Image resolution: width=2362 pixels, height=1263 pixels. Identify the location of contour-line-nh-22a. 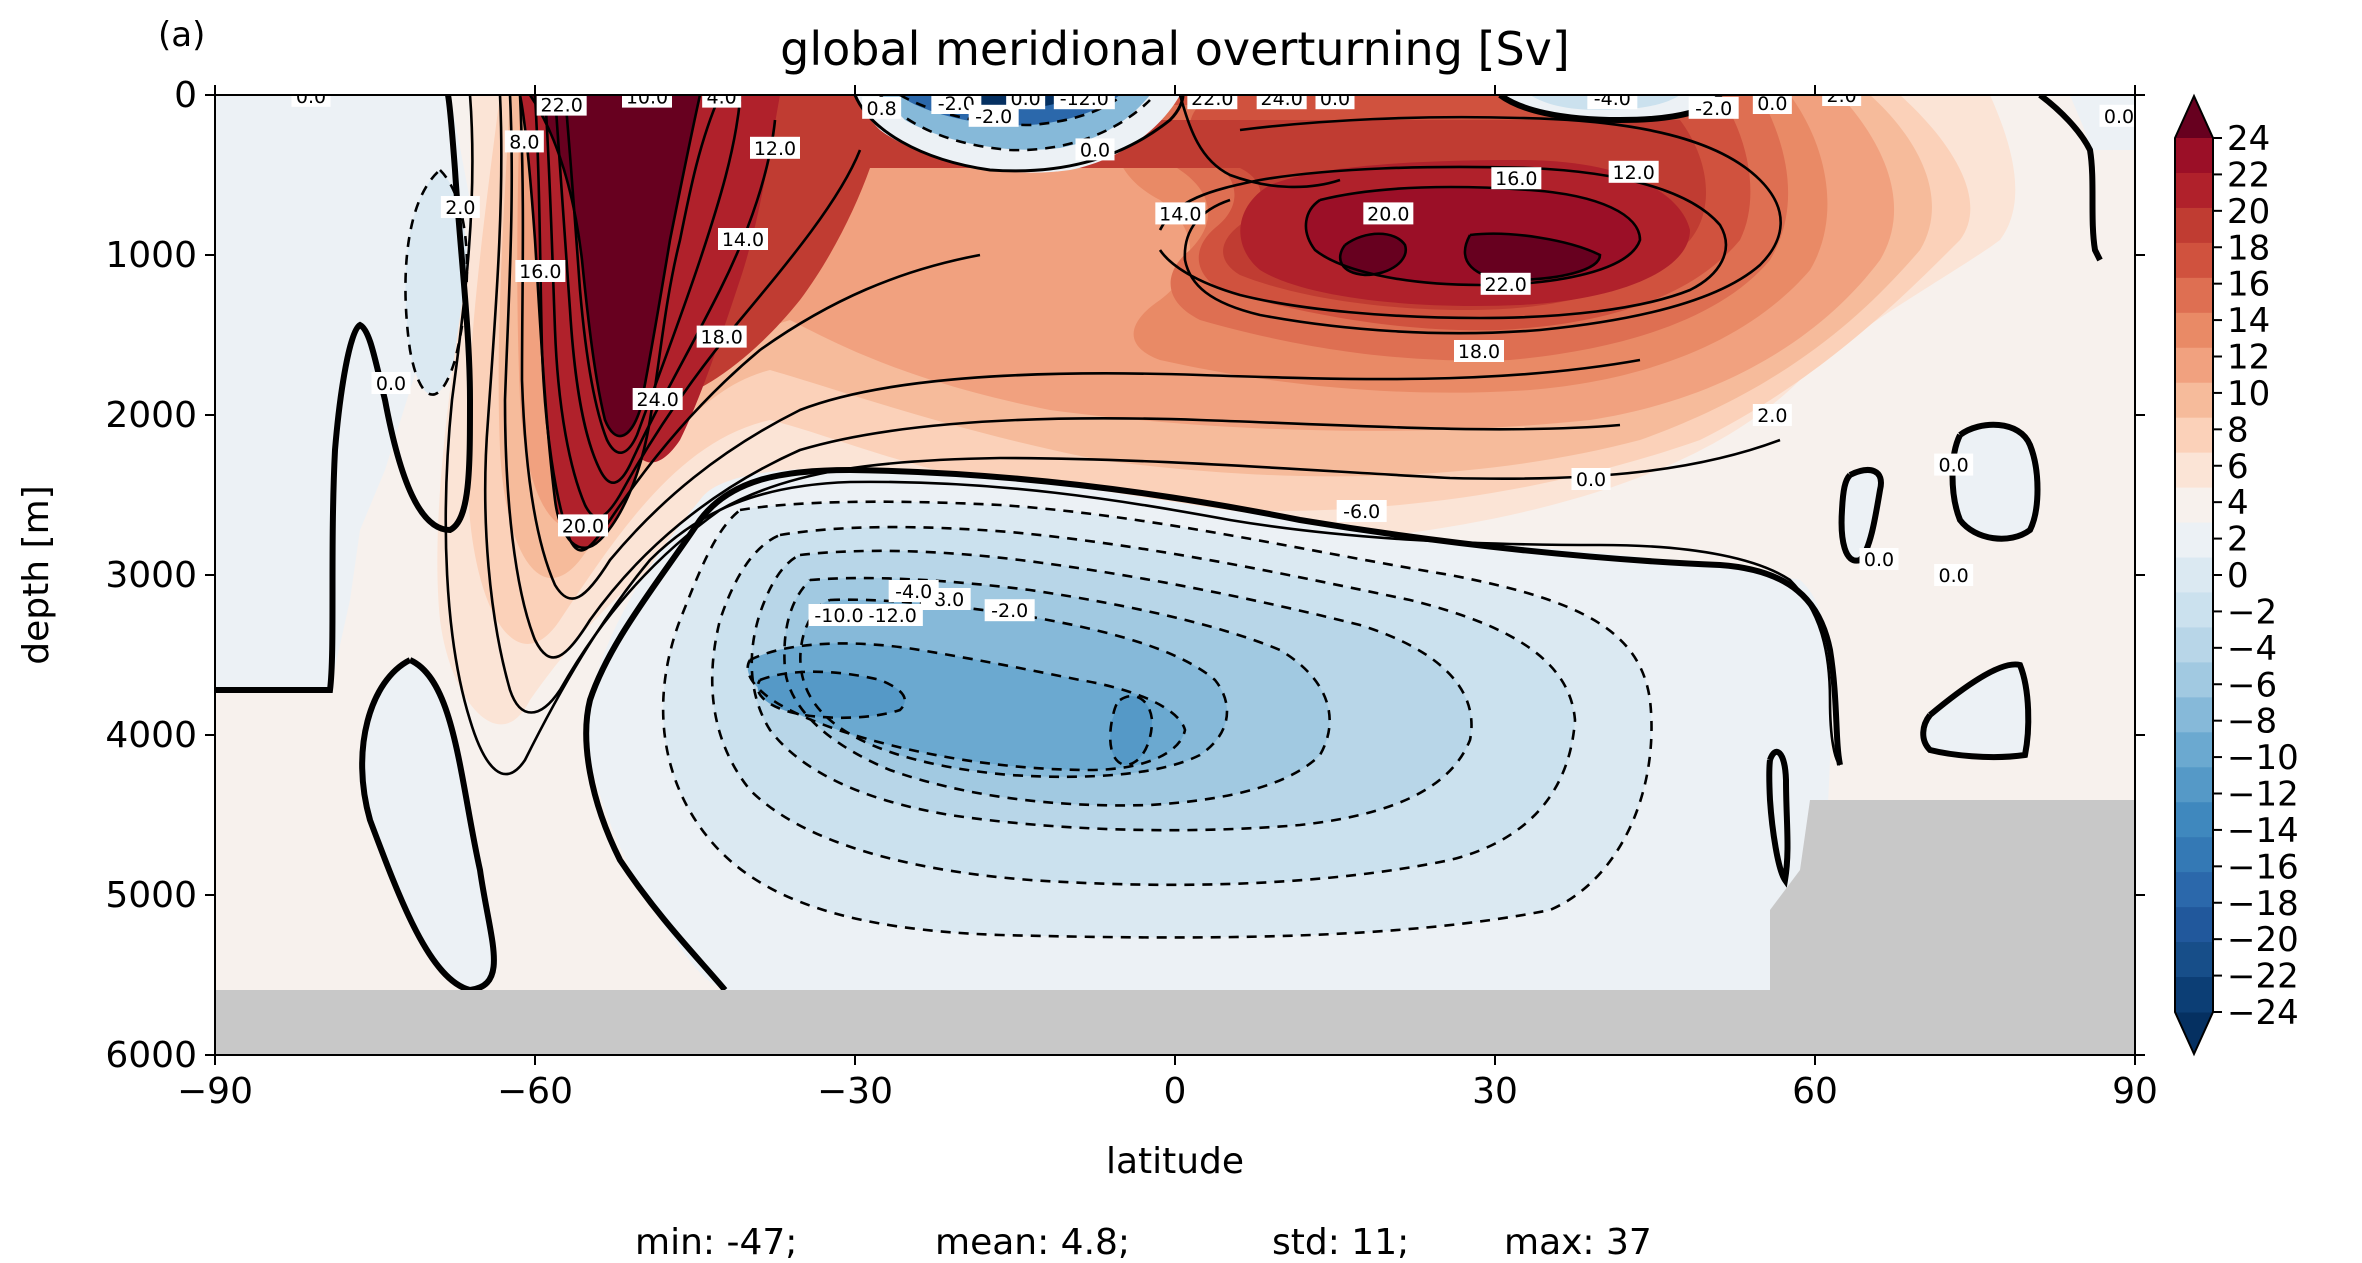
(1373, 254).